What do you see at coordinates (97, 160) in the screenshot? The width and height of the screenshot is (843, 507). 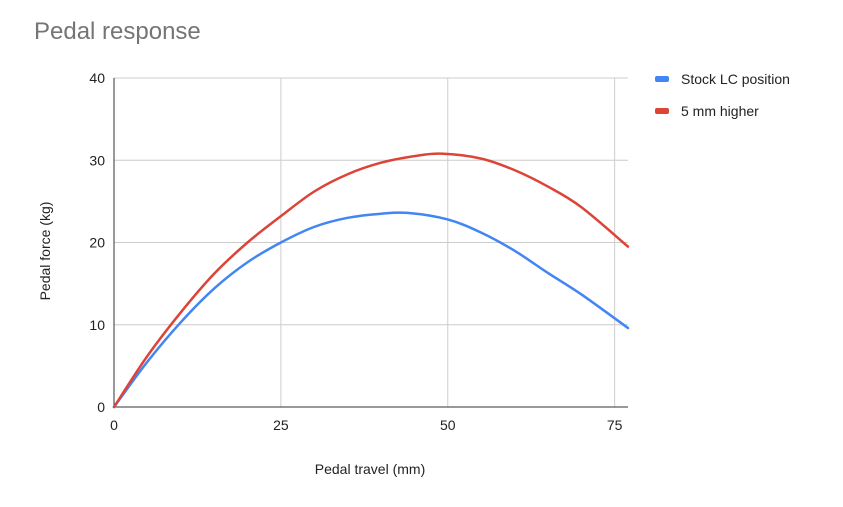 I see `y-tick-label: 30` at bounding box center [97, 160].